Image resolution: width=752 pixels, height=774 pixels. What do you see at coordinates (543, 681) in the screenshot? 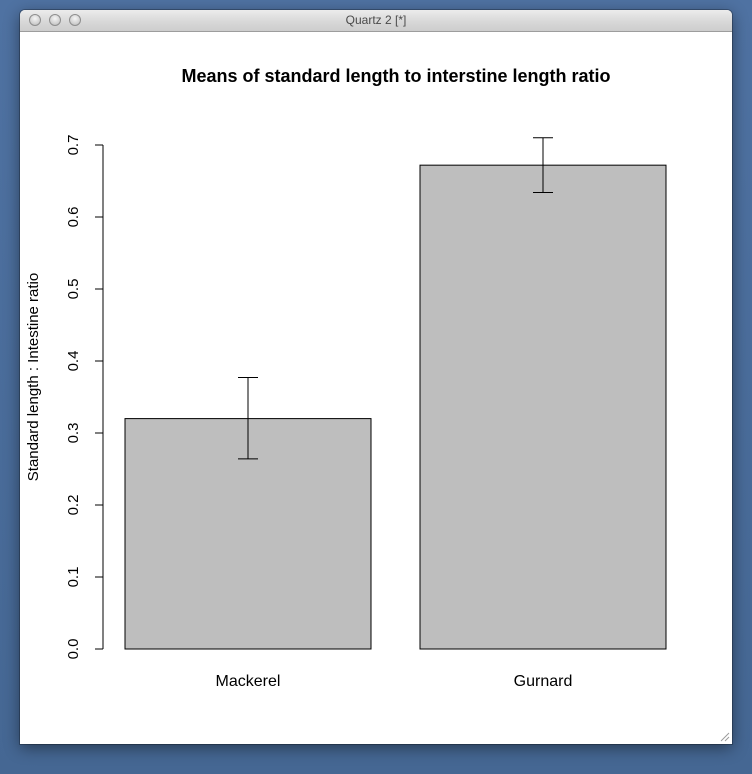
I see `x-tick-label-gurnard: Gurnard` at bounding box center [543, 681].